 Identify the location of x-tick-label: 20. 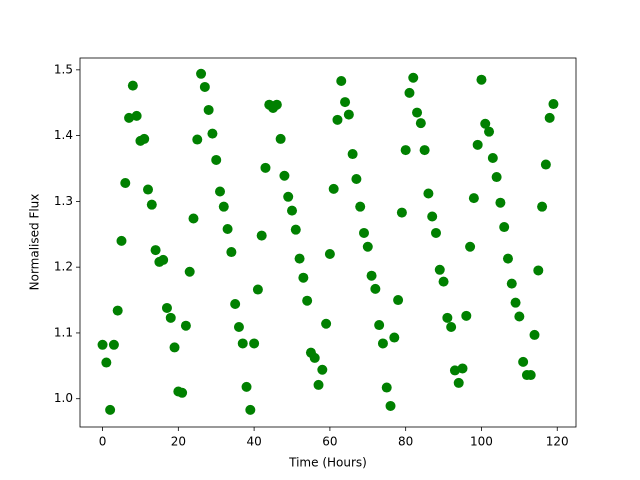
(178, 442).